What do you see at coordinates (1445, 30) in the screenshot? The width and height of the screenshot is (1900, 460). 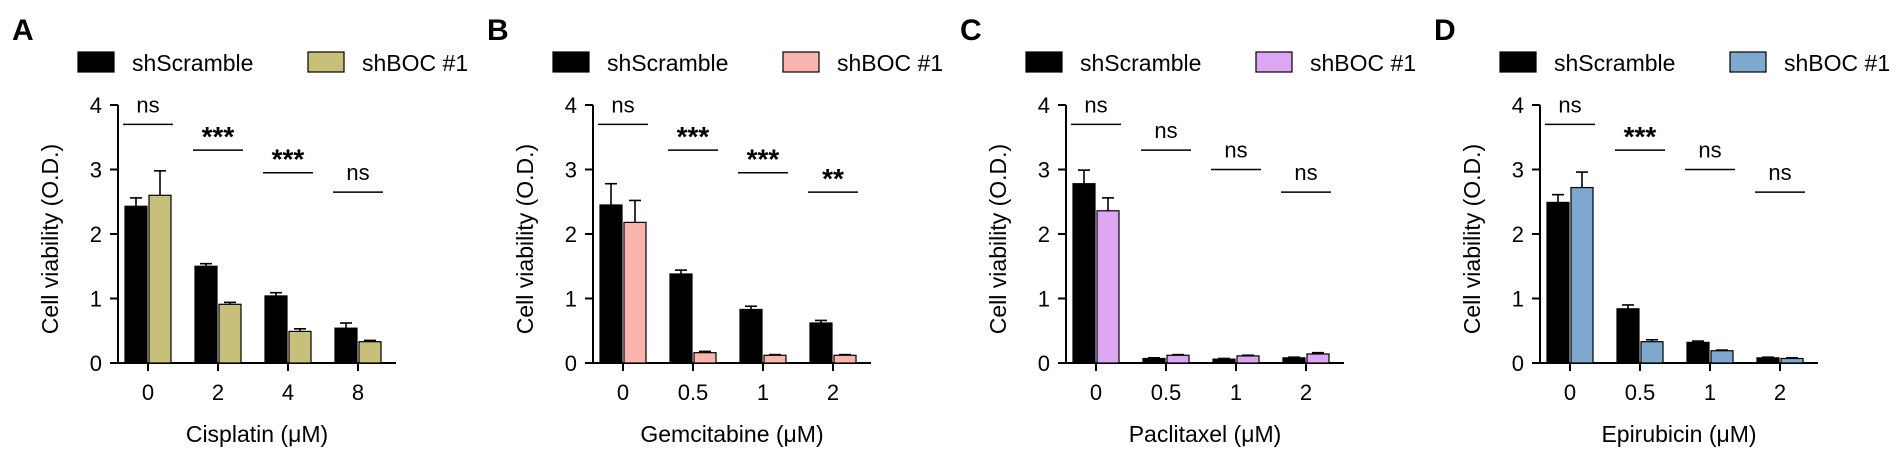 I see `panel-letter: D` at bounding box center [1445, 30].